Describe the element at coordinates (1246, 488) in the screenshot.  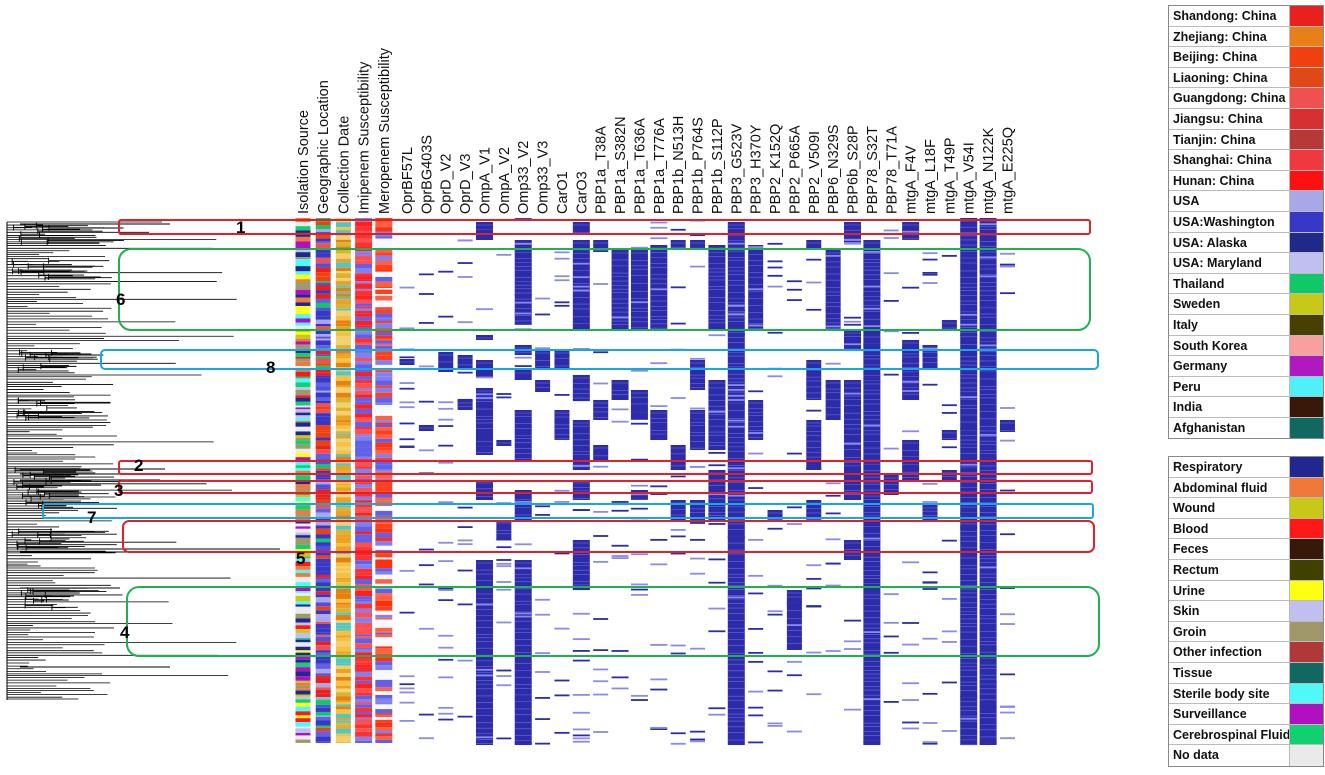
I see `legend-row: Abdominal fluid` at that location.